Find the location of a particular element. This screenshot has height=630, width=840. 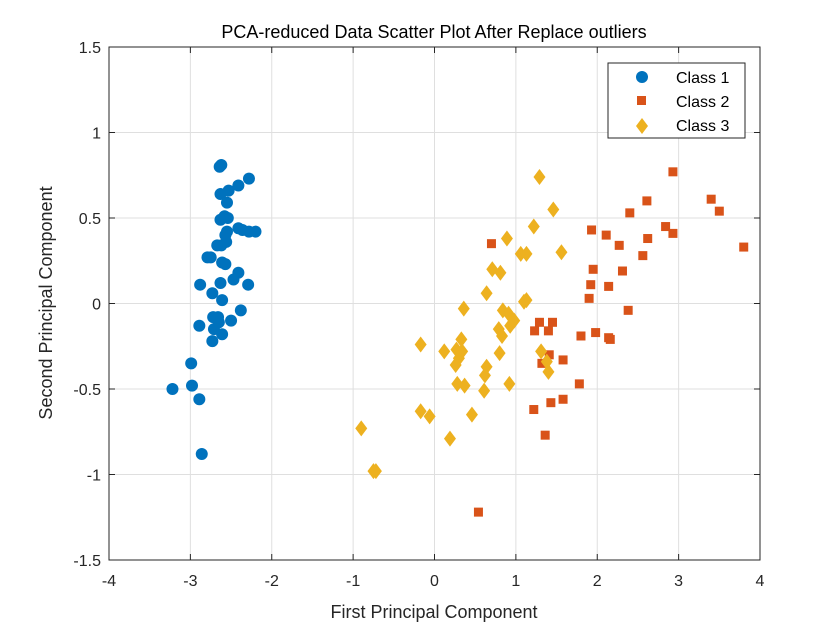

legend-label-class-1: Class 1 is located at coordinates (702, 78).